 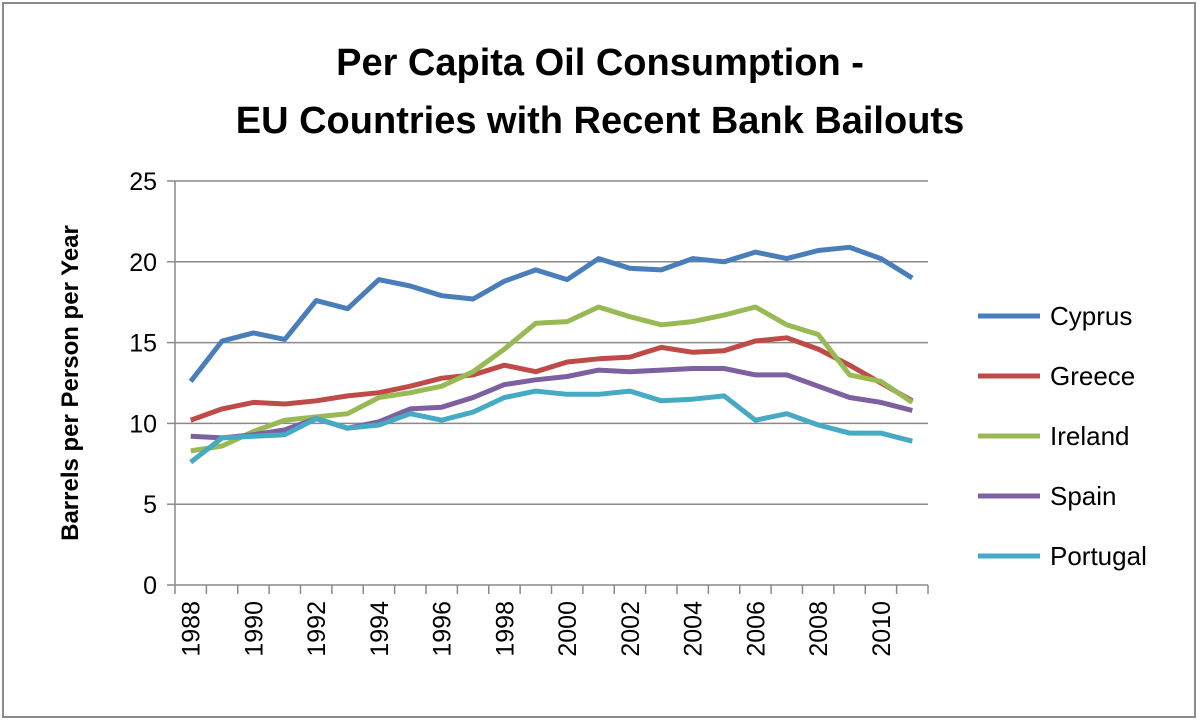 What do you see at coordinates (1083, 496) in the screenshot?
I see `legend-label: Spain` at bounding box center [1083, 496].